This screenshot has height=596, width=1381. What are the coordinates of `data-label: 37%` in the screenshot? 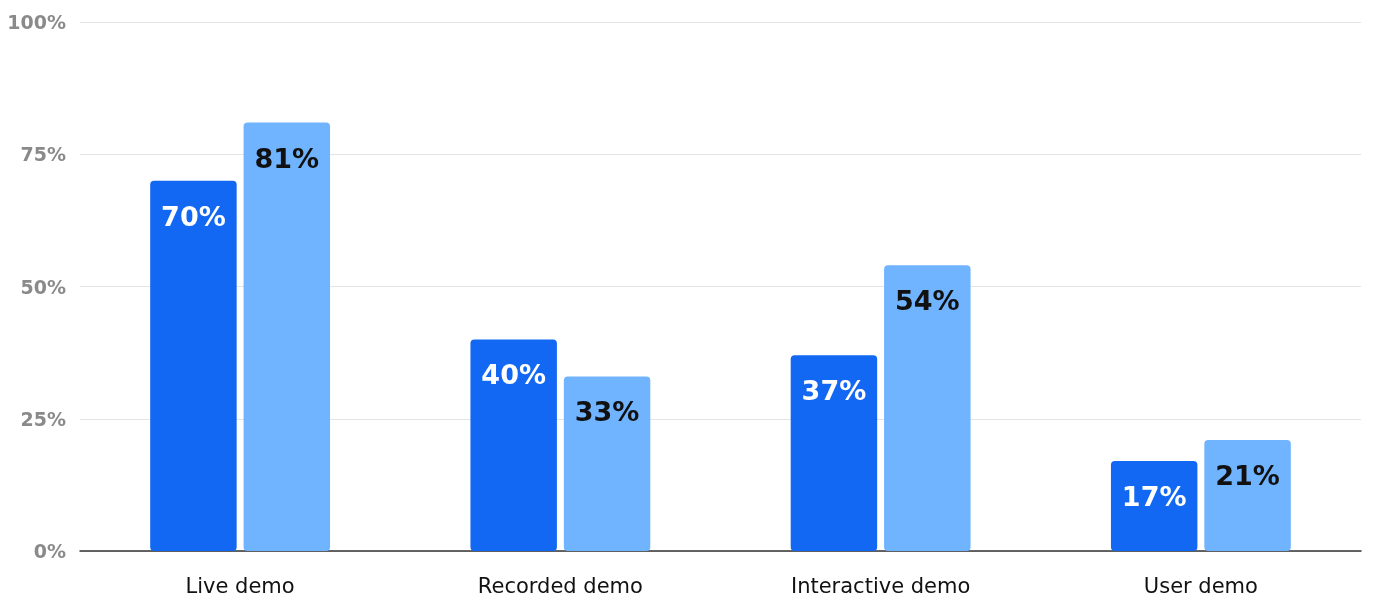 It's located at (834, 391).